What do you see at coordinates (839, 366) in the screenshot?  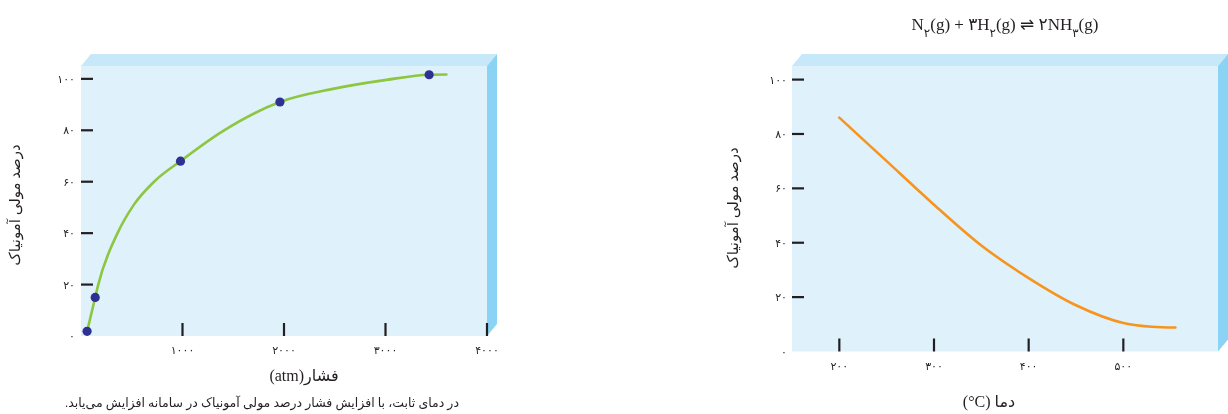 I see `x-tick-label: ۲۰۰` at bounding box center [839, 366].